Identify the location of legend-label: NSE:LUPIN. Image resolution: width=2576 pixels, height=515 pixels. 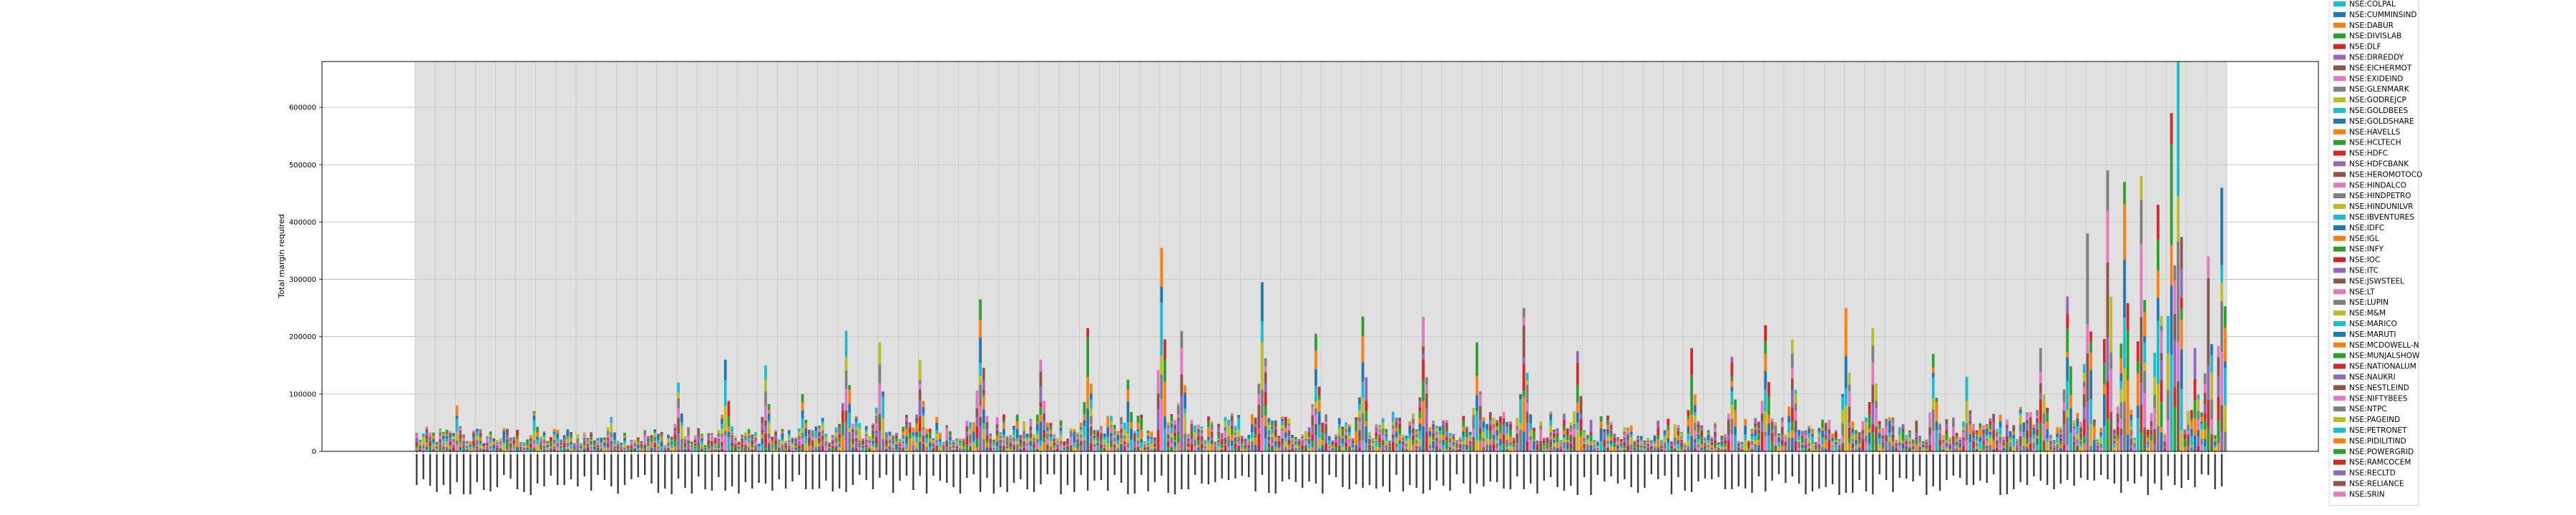
(2369, 302).